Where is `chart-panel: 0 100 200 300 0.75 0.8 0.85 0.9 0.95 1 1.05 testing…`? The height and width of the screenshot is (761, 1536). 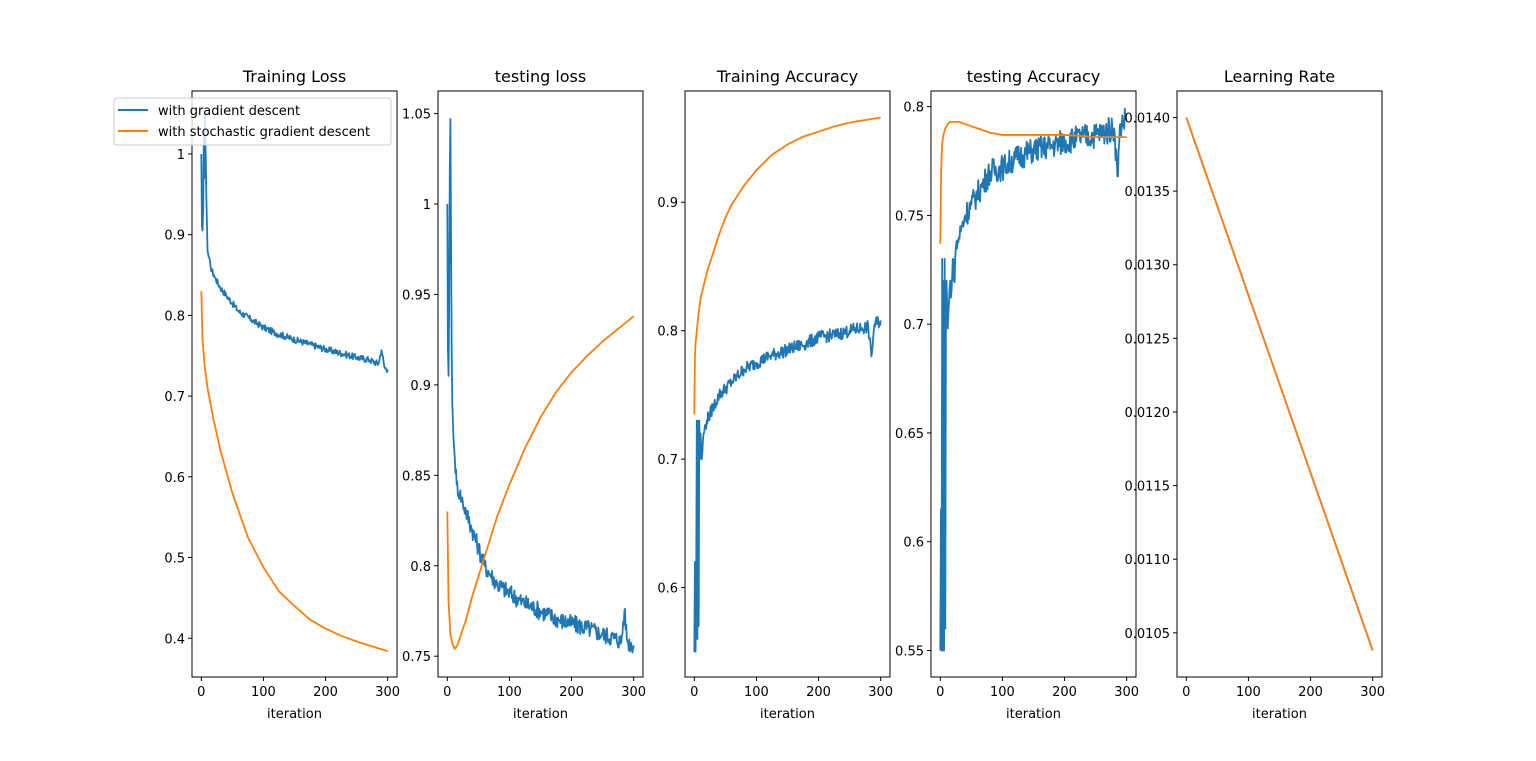 chart-panel: 0 100 200 300 0.75 0.8 0.85 0.9 0.95 1 1.05 testing… is located at coordinates (524, 394).